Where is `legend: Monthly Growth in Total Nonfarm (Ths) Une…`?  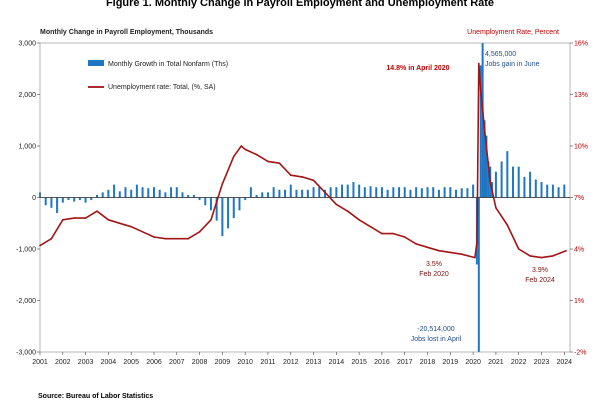 legend: Monthly Growth in Total Nonfarm (Ths) Une… is located at coordinates (158, 75).